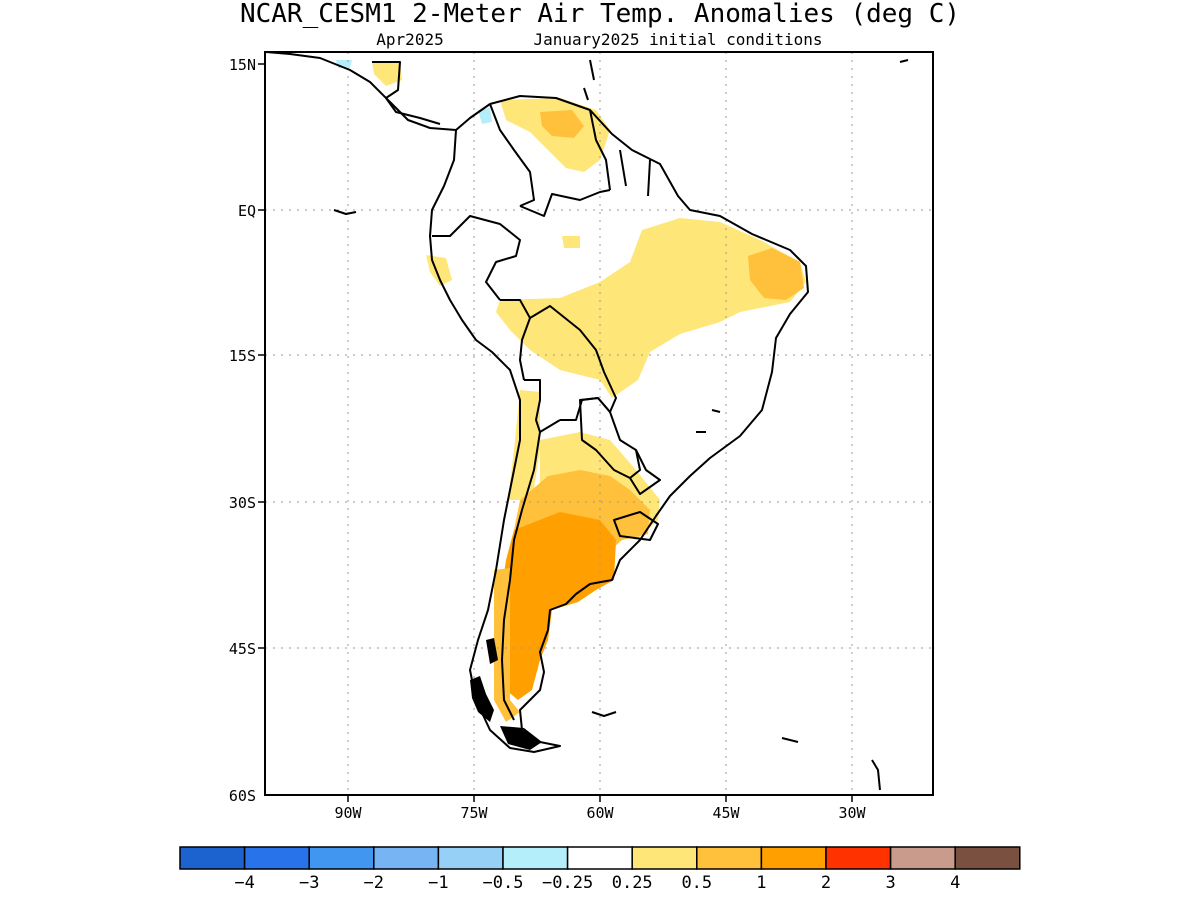 This screenshot has width=1200, height=900. What do you see at coordinates (636, 526) in the screenshot?
I see `border-uruguay` at bounding box center [636, 526].